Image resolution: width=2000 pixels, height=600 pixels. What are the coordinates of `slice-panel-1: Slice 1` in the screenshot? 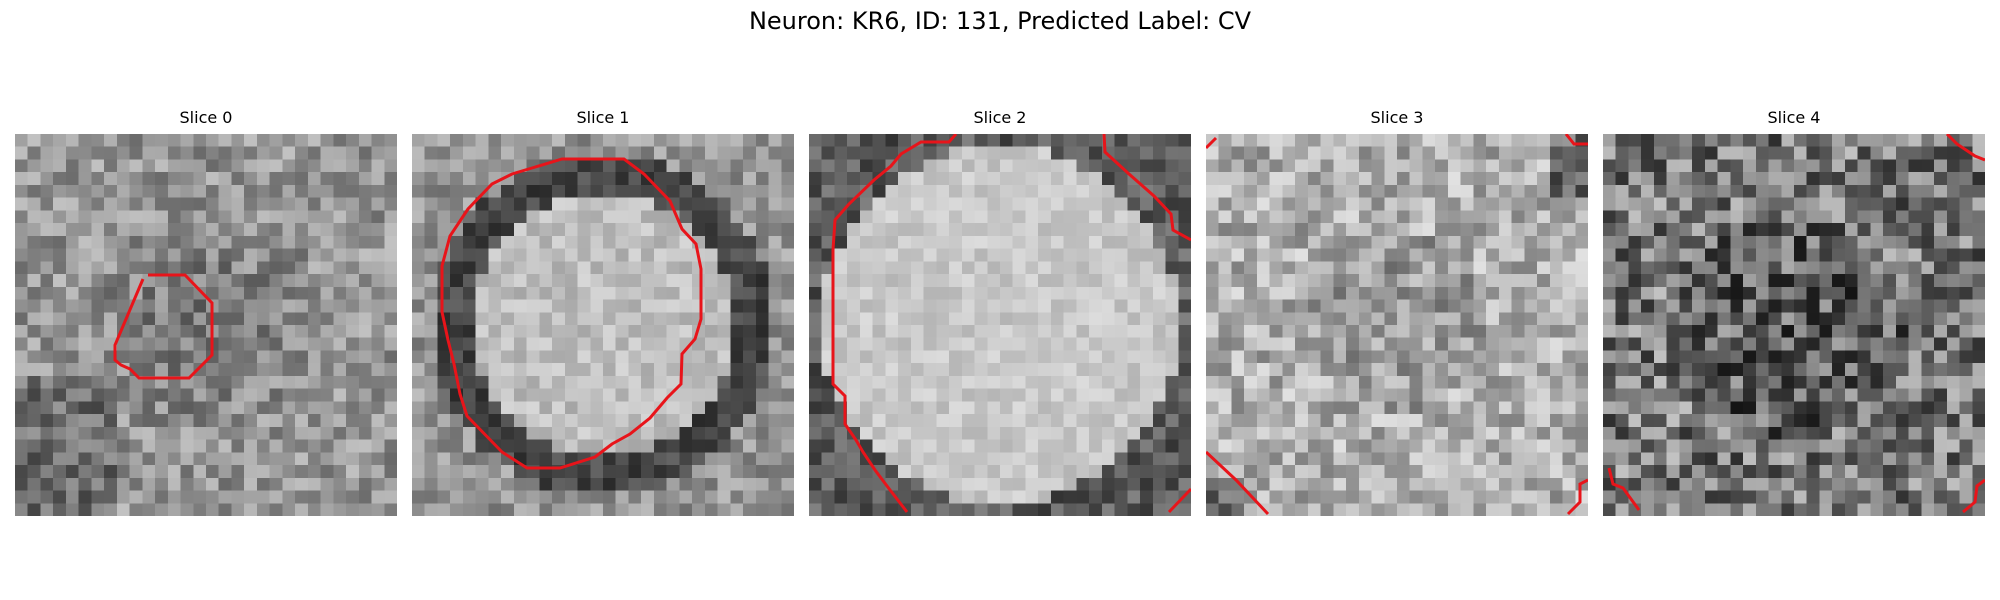 It's located at (603, 312).